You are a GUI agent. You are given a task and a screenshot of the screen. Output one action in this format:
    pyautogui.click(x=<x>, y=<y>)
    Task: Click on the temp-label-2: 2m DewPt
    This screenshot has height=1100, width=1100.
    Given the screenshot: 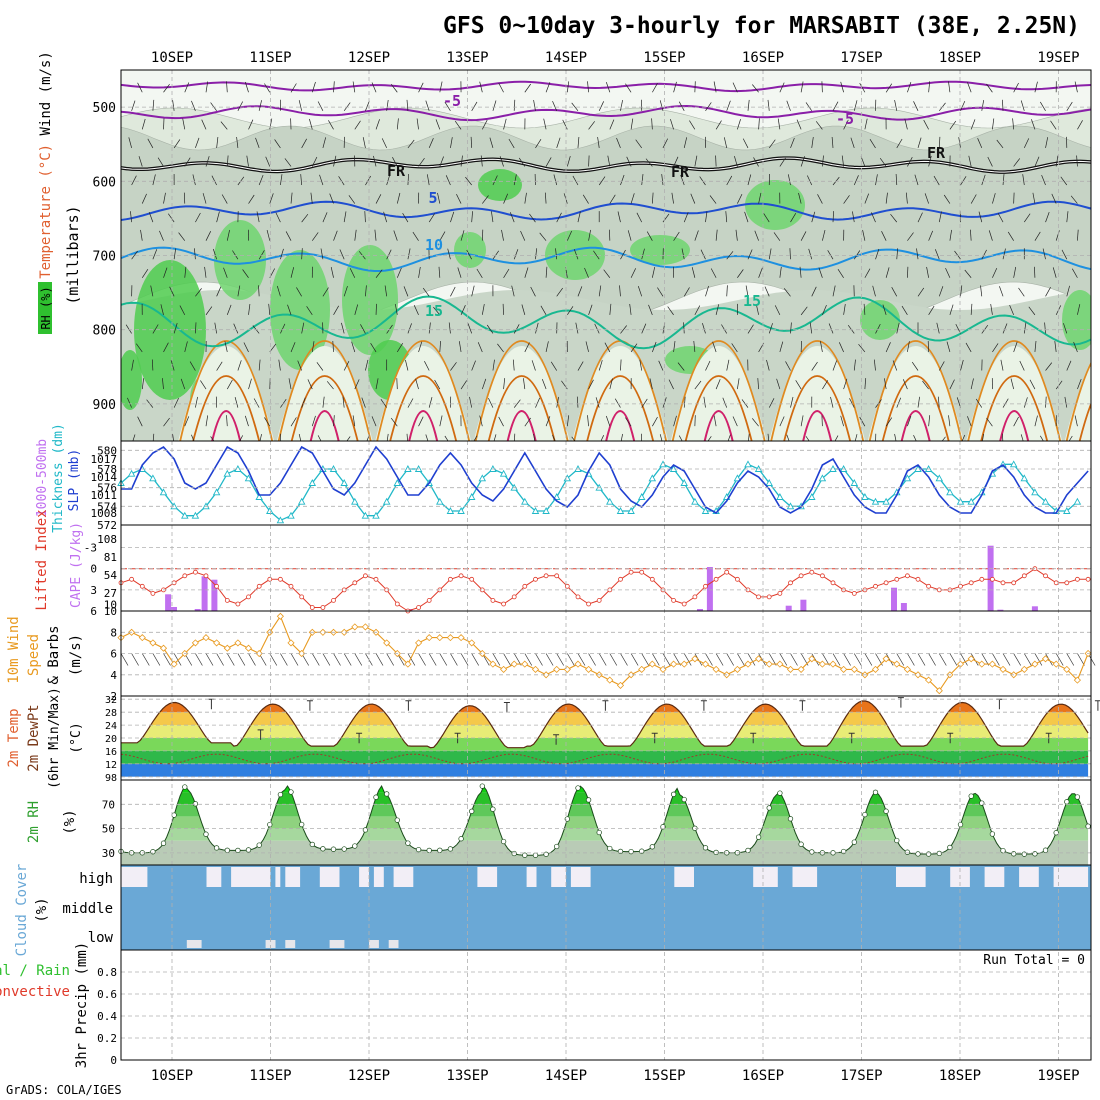 What is the action you would take?
    pyautogui.click(x=34, y=737)
    